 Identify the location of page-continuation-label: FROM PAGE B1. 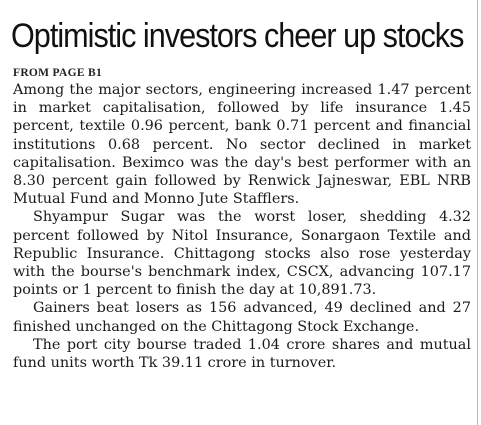
(57, 73).